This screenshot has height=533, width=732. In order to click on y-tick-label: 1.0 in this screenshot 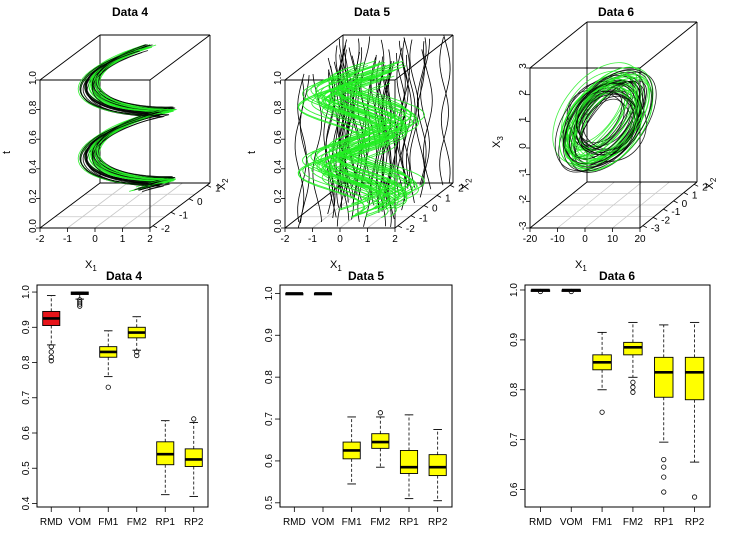, I will do `click(269, 293)`.